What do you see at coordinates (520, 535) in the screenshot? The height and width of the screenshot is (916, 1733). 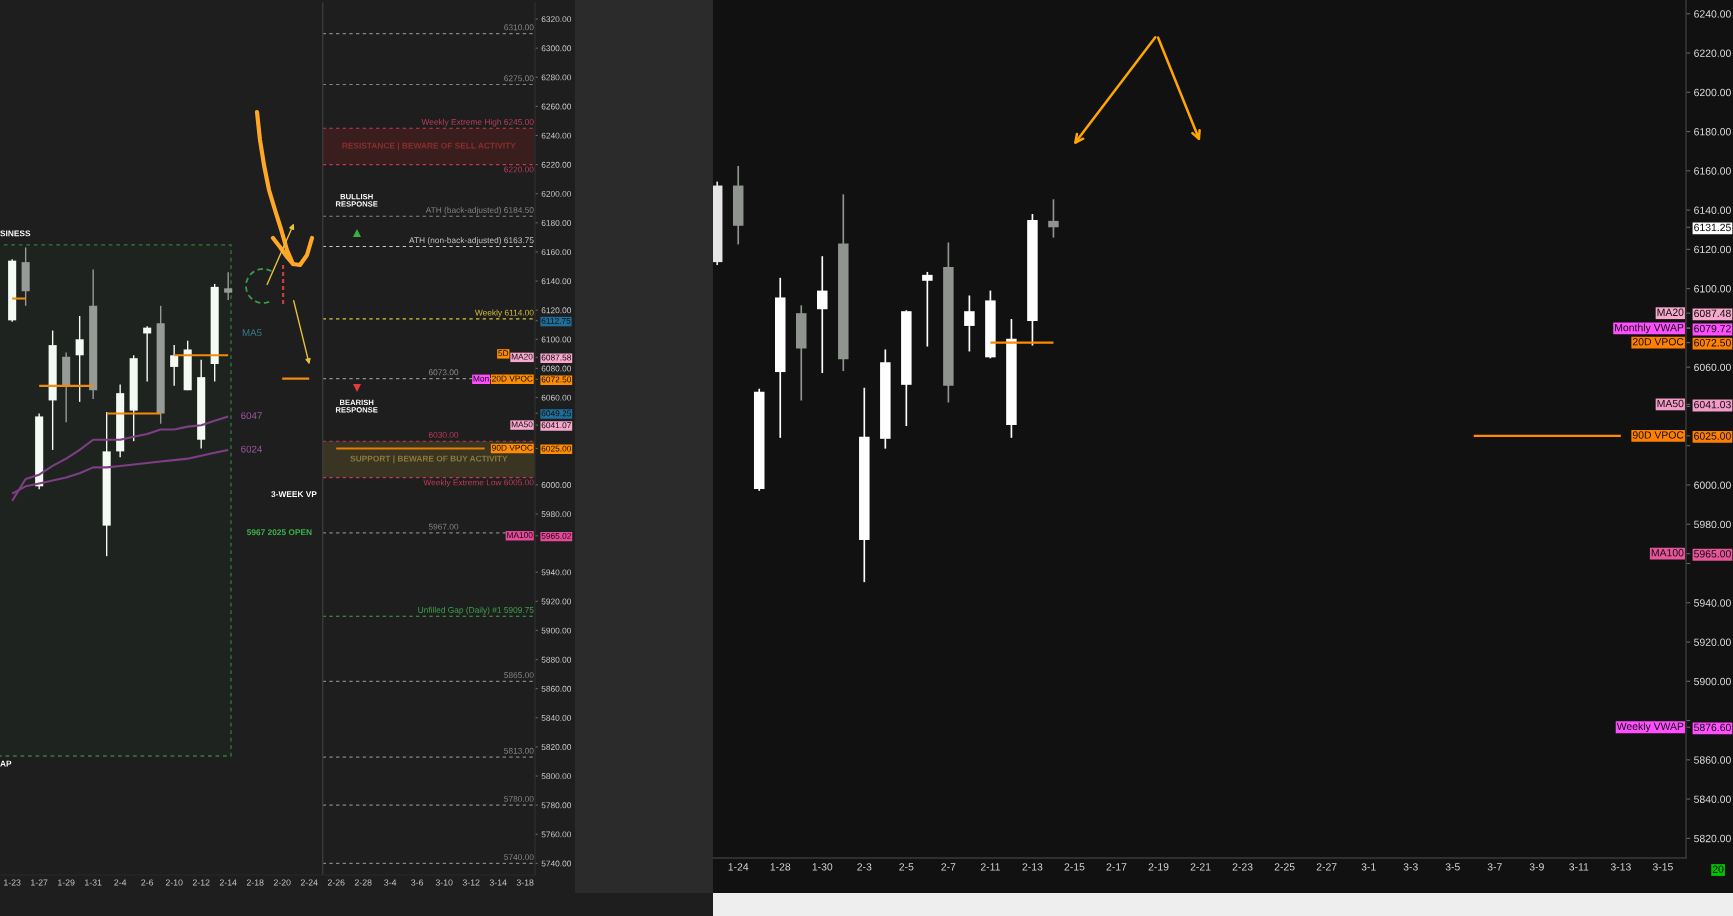 I see `annotation: MA100` at bounding box center [520, 535].